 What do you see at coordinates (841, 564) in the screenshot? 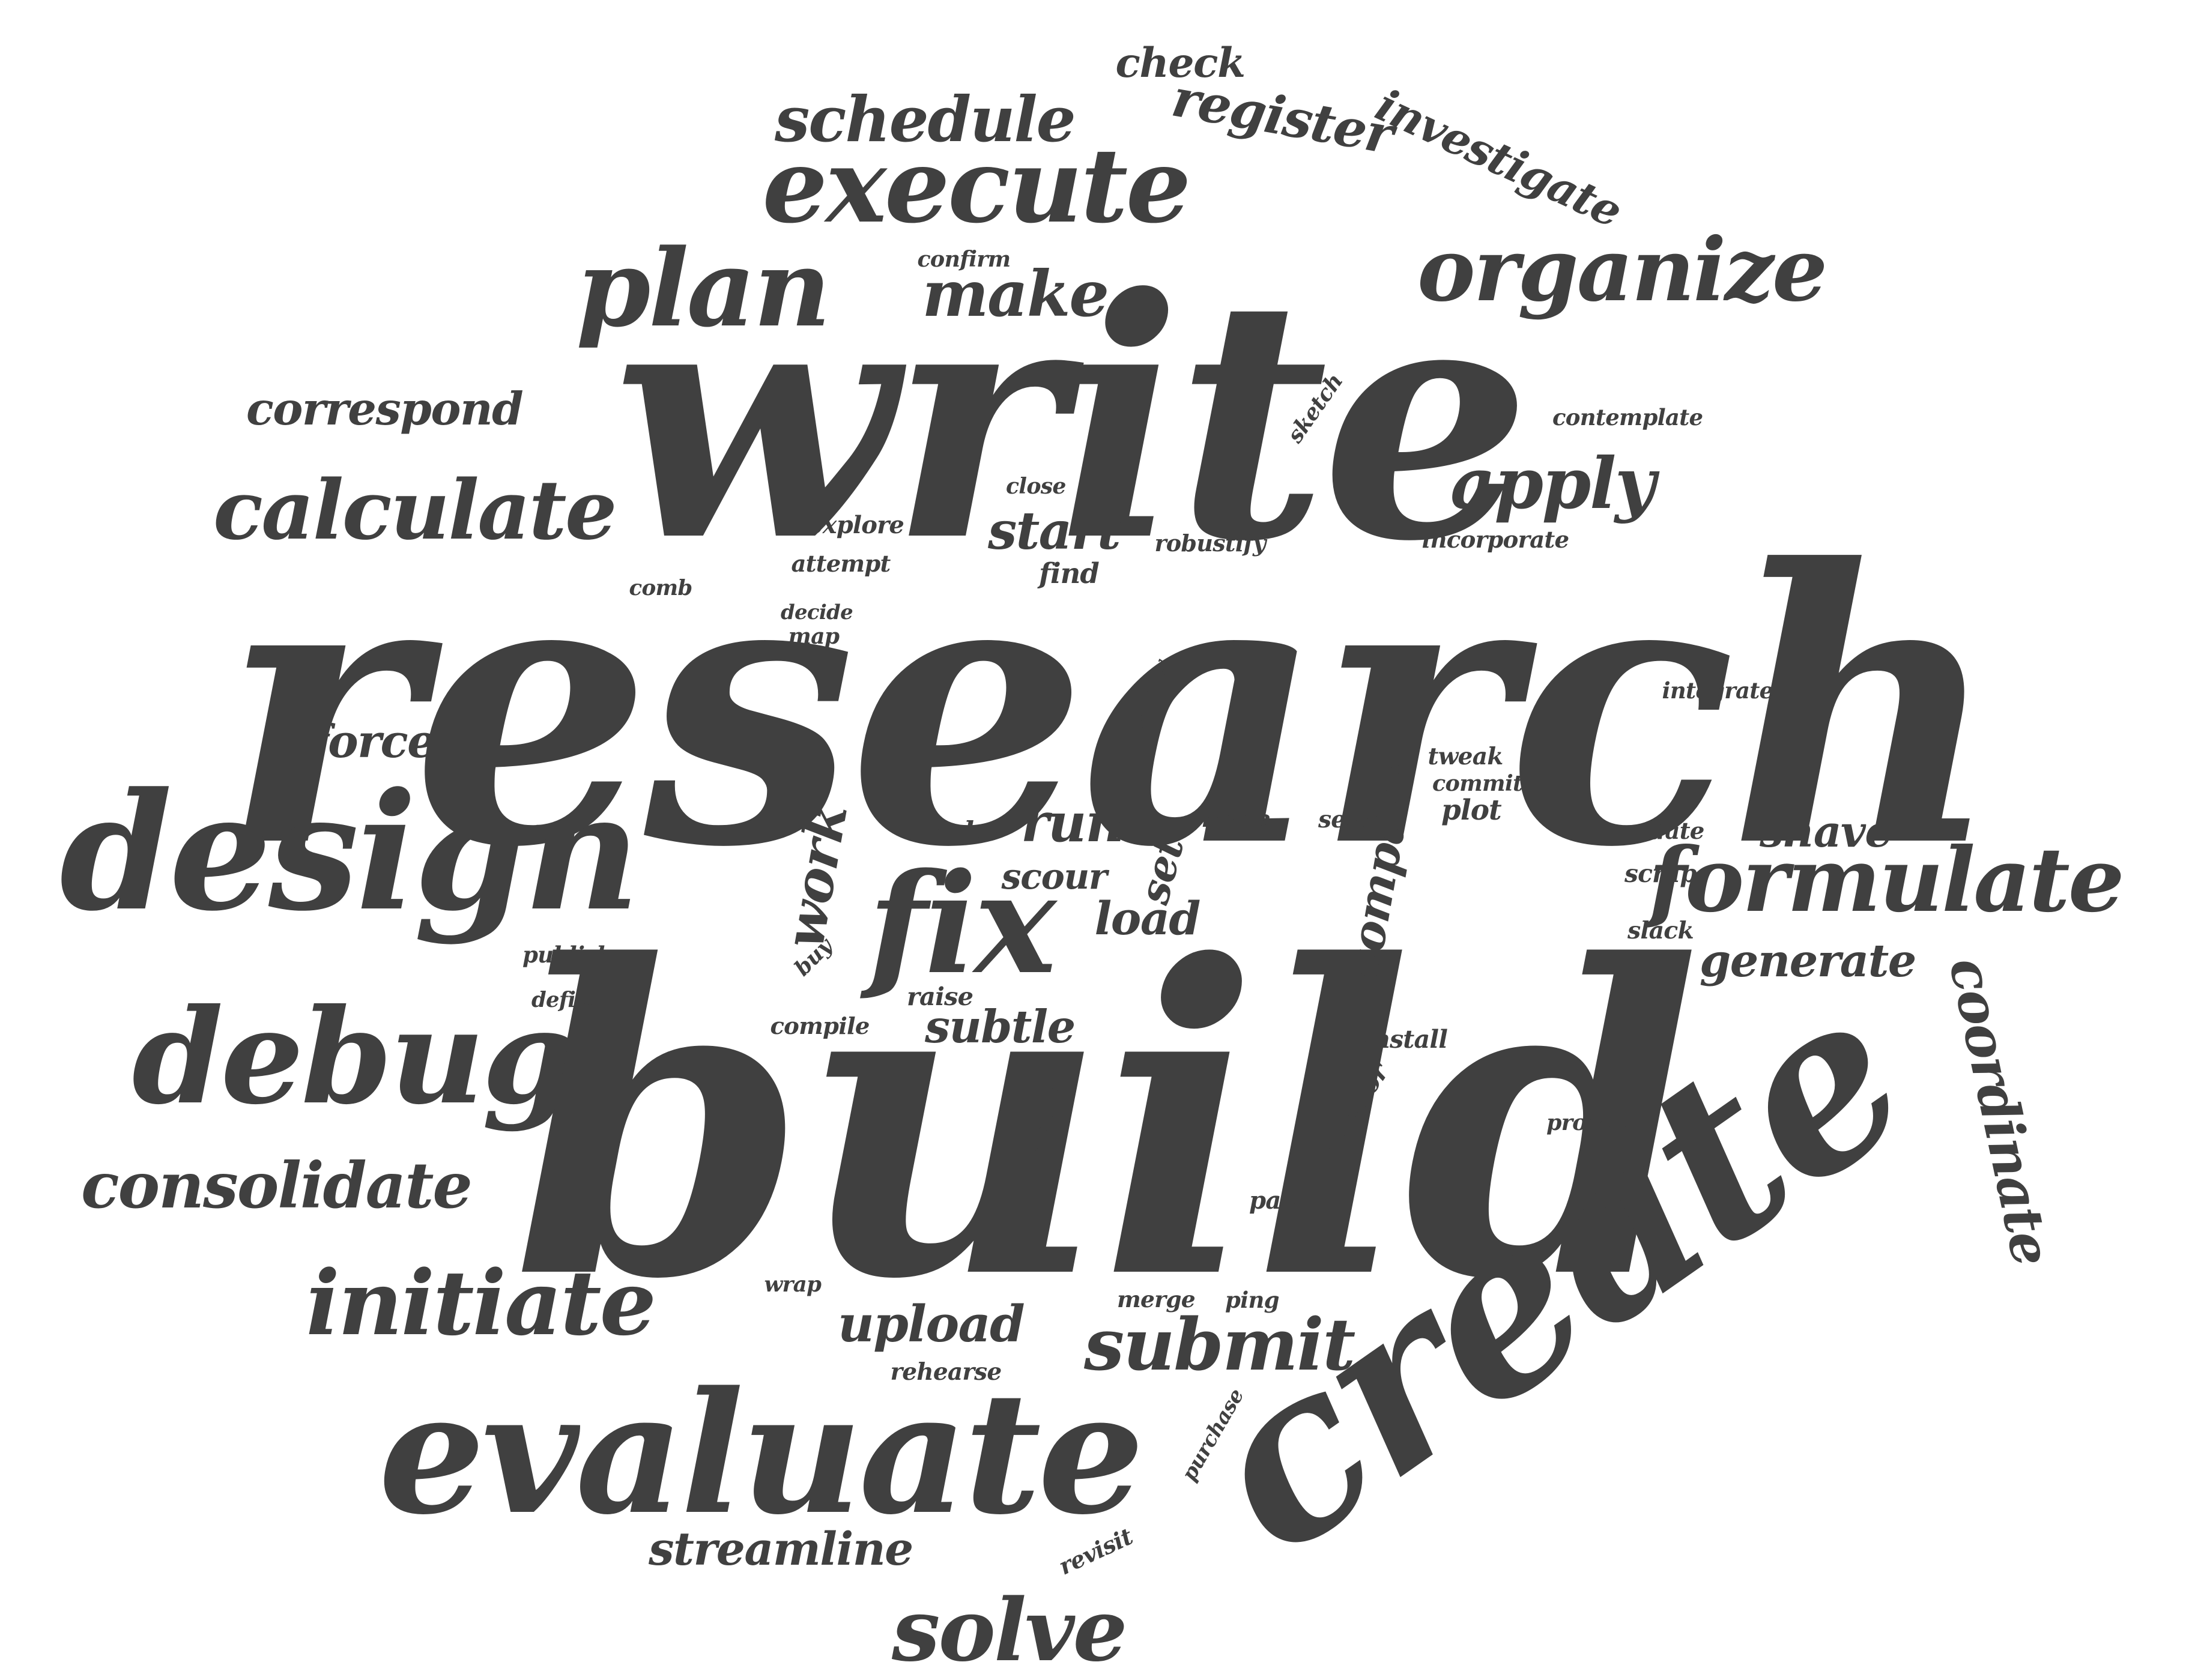
I see `word-attempt: attempt` at bounding box center [841, 564].